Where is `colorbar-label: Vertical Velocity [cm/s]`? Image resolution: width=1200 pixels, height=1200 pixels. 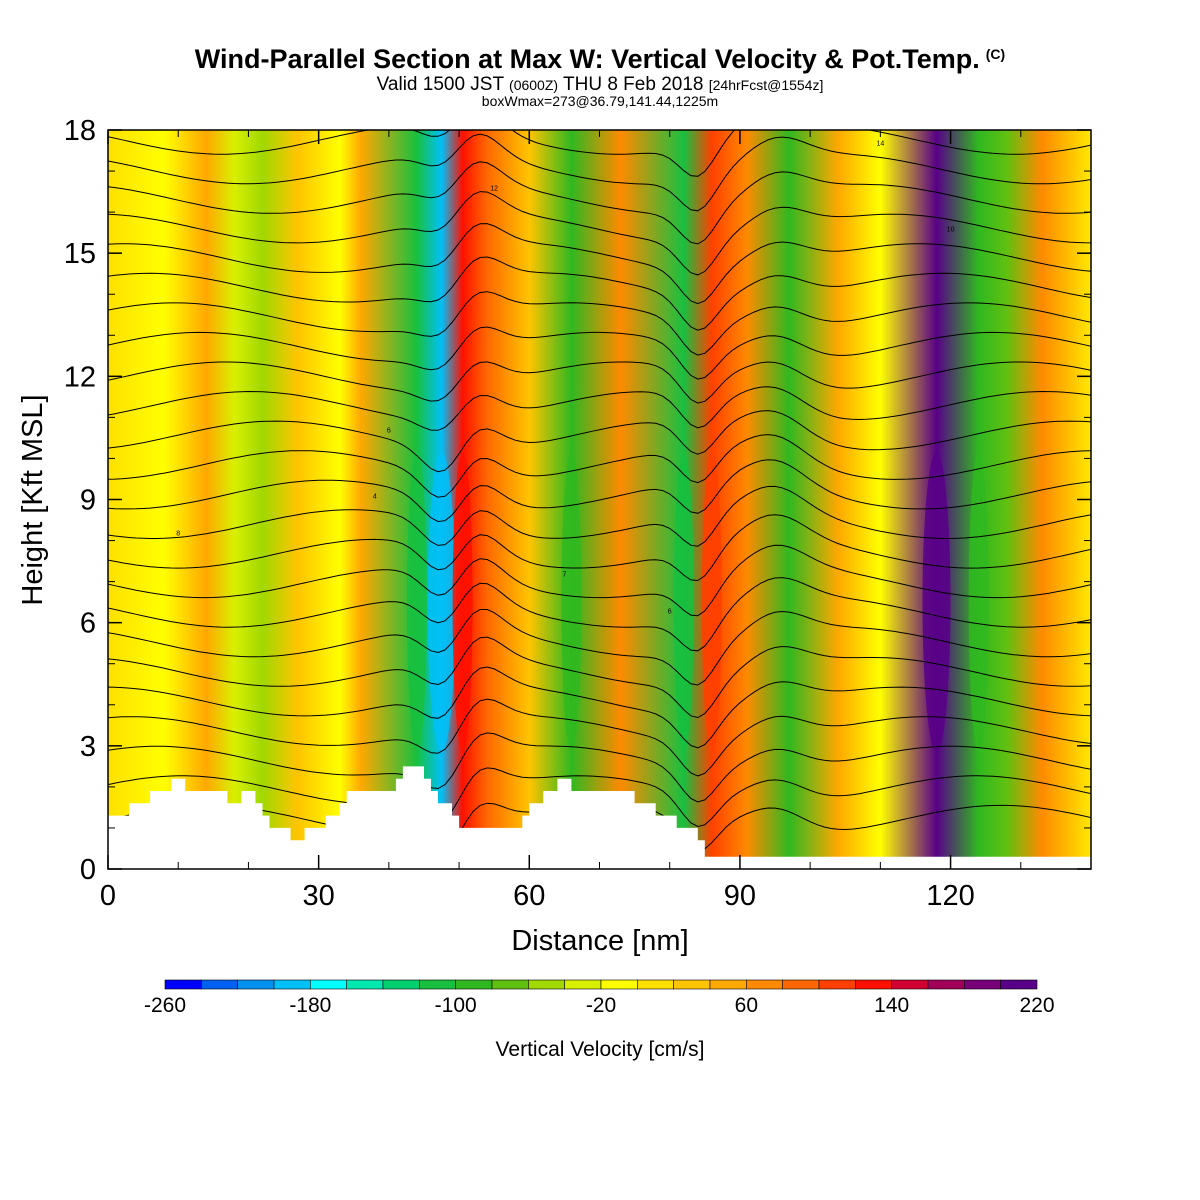 colorbar-label: Vertical Velocity [cm/s] is located at coordinates (600, 1049).